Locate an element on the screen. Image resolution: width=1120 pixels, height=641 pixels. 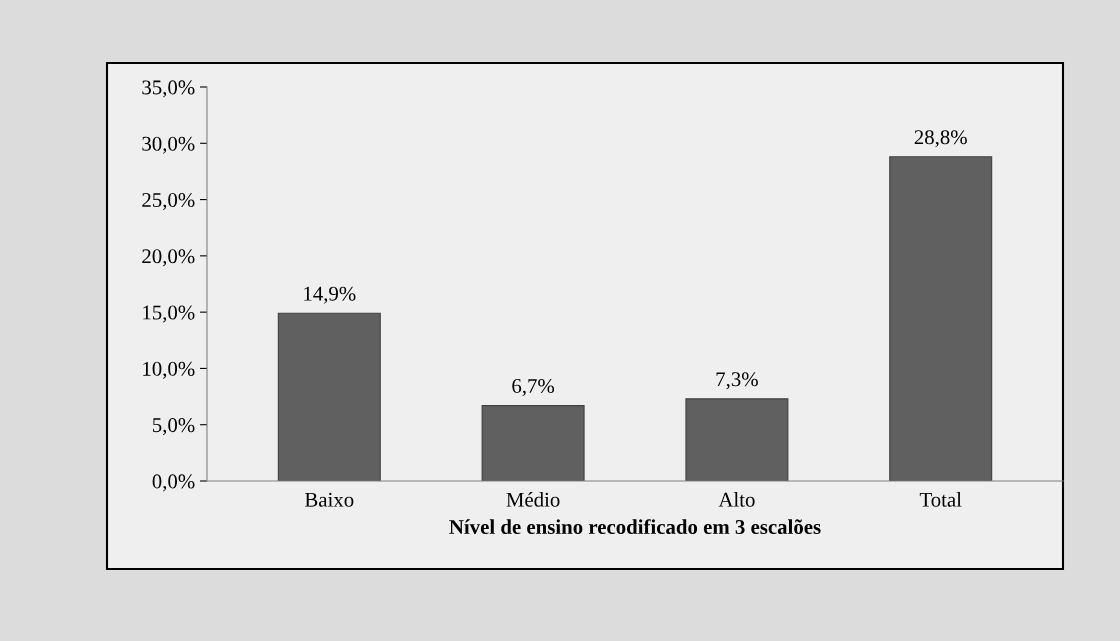
y-tick-label: 5,0% is located at coordinates (174, 427).